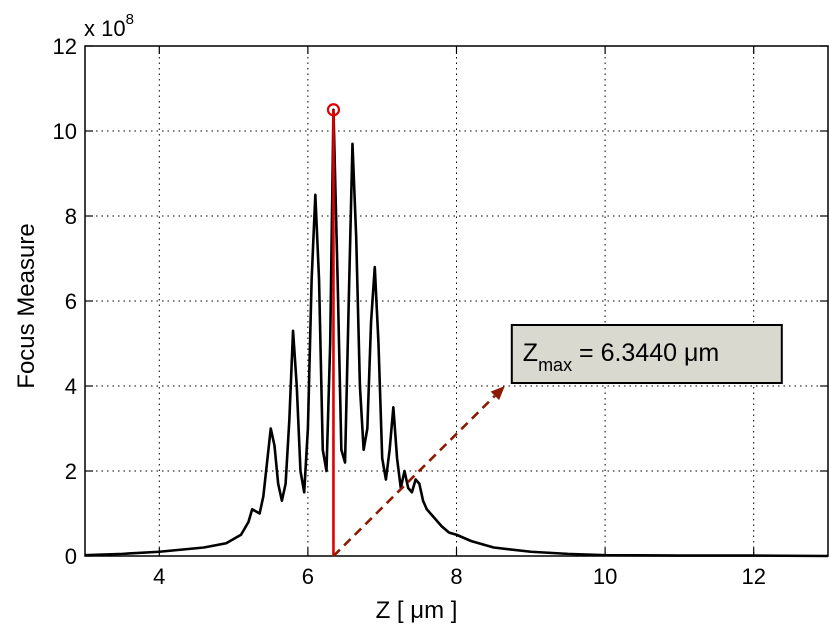 Image resolution: width=830 pixels, height=630 pixels. Describe the element at coordinates (530, 353) in the screenshot. I see `annotation-z: Z` at that location.